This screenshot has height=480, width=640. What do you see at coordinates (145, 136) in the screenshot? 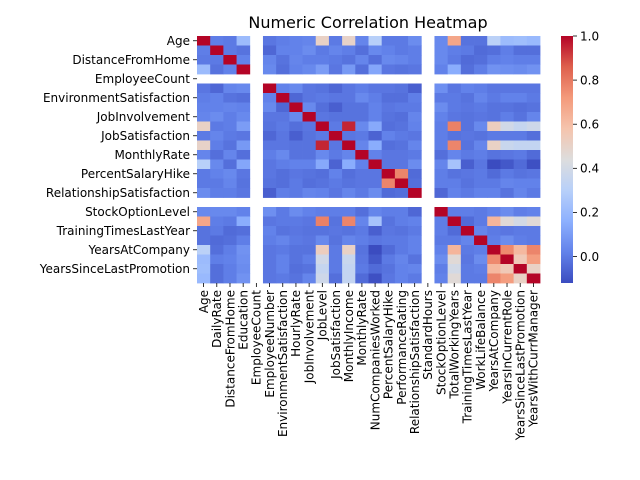
I see `y-tick-label: JobSatisfaction` at bounding box center [145, 136].